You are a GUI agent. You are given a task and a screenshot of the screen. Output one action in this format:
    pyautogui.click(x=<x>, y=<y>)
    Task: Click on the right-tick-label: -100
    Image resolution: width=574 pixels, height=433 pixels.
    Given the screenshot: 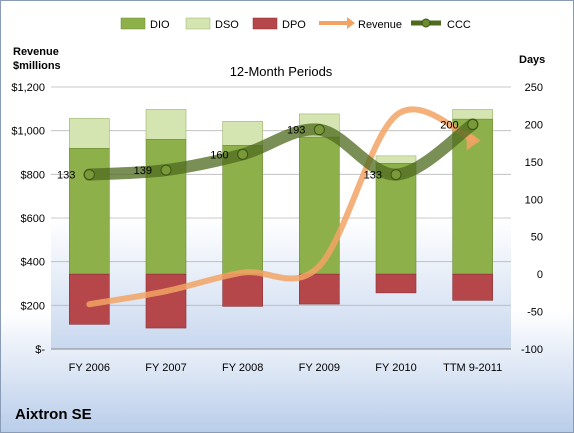 What is the action you would take?
    pyautogui.click(x=532, y=350)
    